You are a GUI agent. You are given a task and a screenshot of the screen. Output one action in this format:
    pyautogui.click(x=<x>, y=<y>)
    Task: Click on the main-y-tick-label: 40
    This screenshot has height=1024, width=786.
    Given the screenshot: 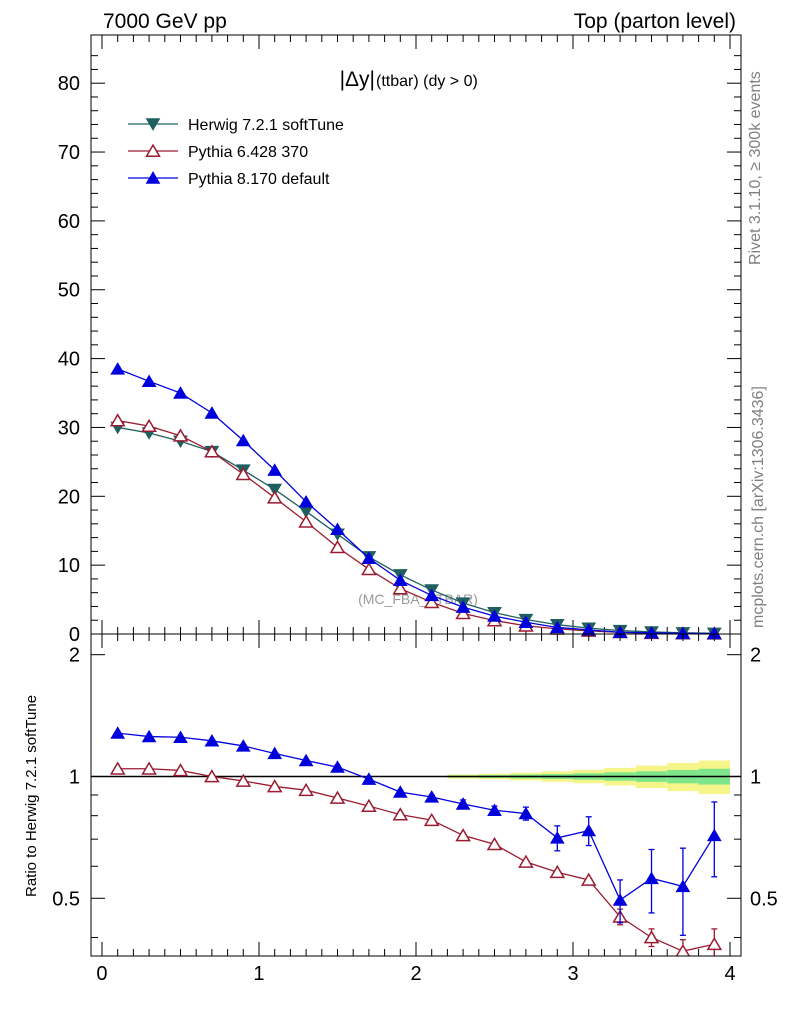 What is the action you would take?
    pyautogui.click(x=69, y=360)
    